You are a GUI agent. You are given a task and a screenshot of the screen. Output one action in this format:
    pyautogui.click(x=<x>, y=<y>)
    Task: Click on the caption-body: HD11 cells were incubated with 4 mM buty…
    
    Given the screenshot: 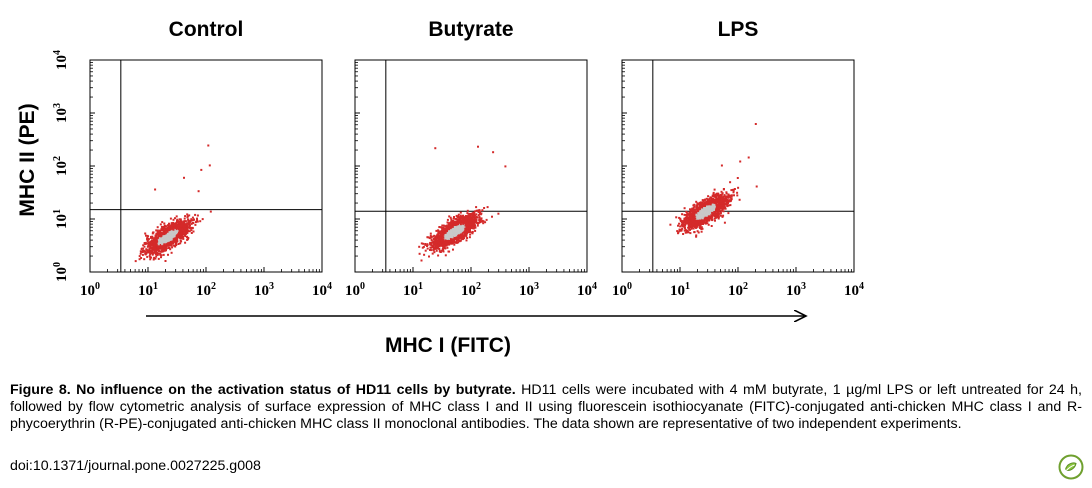 What is the action you would take?
    pyautogui.click(x=546, y=407)
    